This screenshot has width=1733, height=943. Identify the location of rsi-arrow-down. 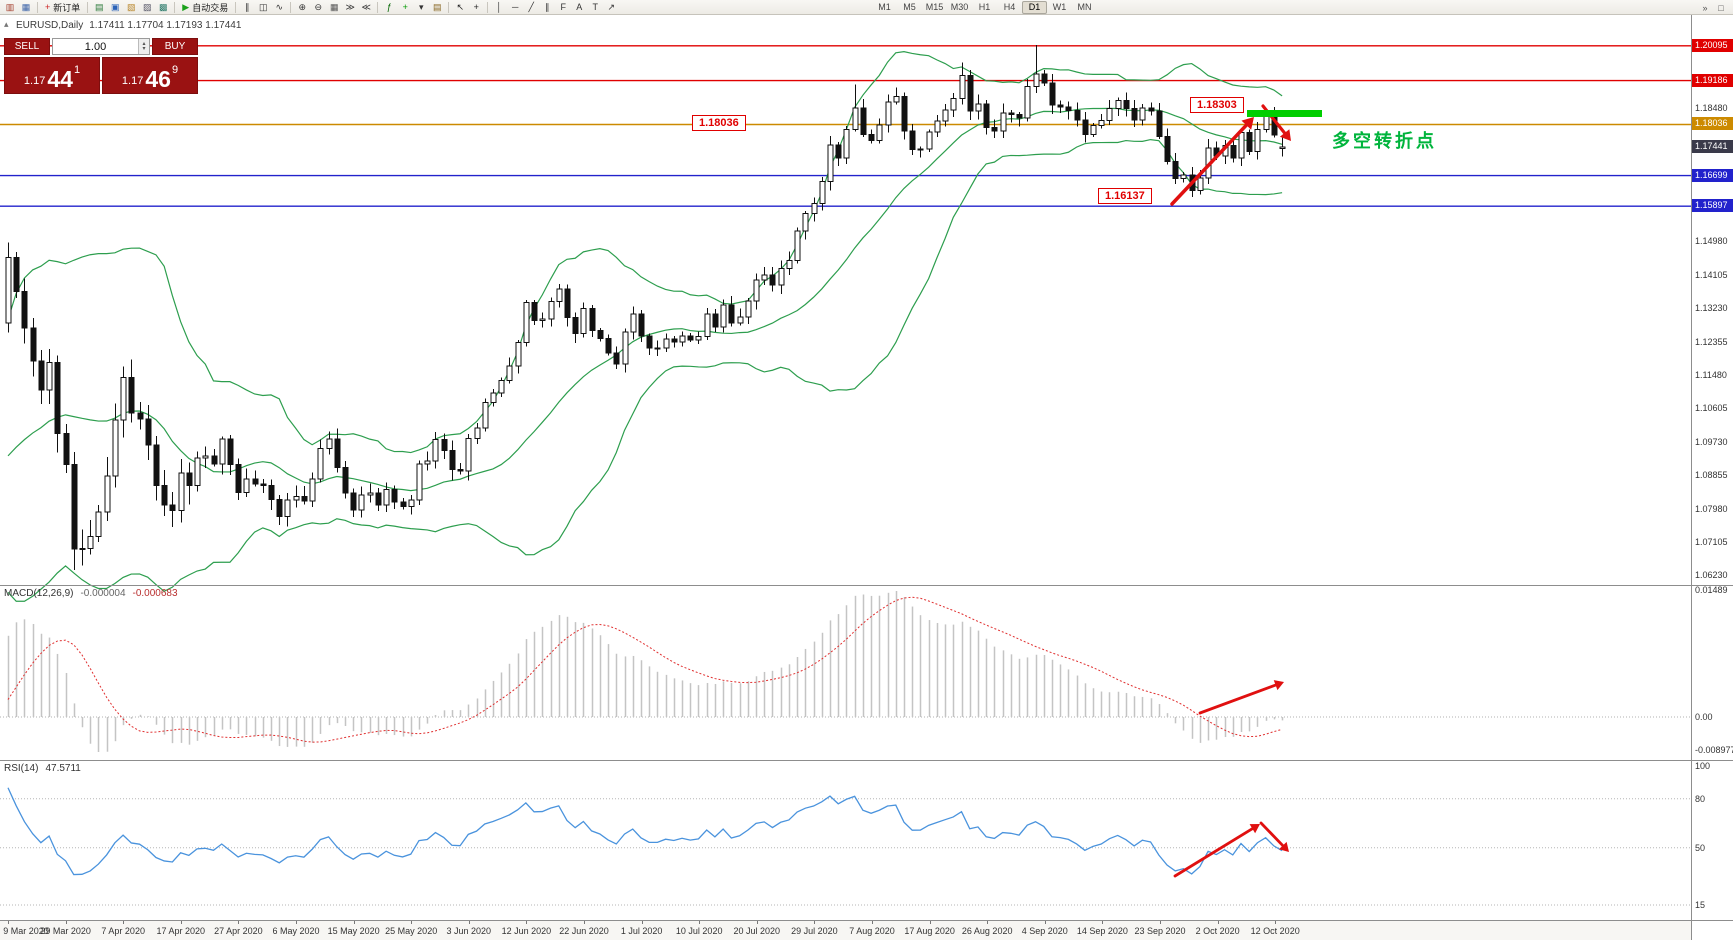
(1272, 834).